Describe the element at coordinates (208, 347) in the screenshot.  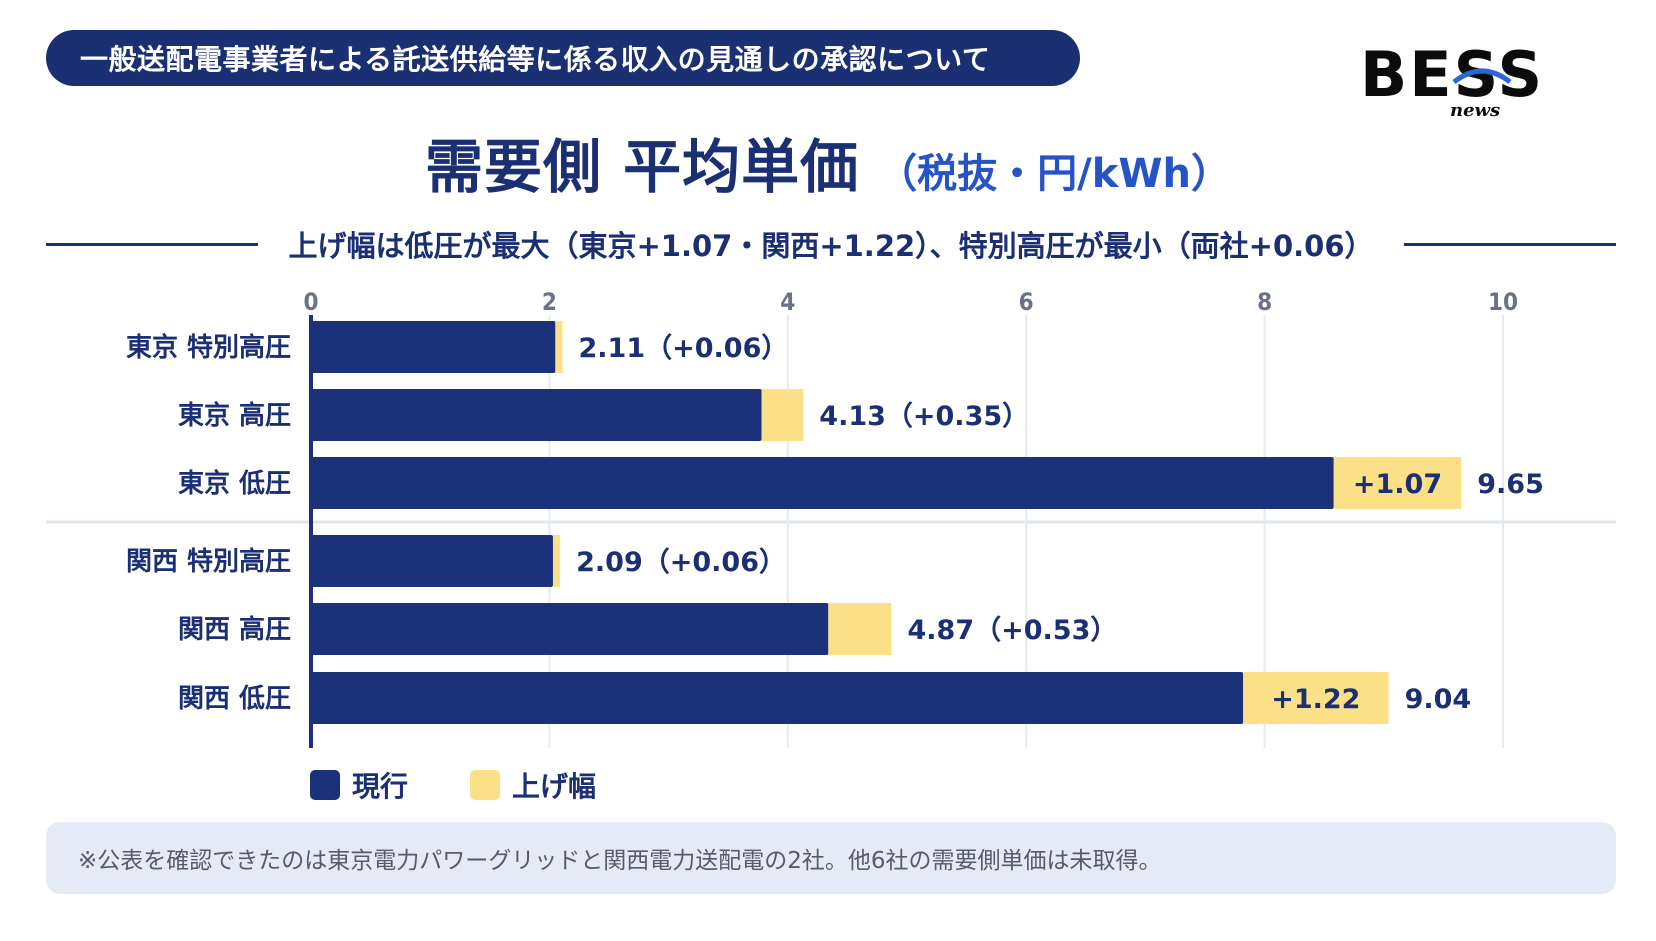
I see `category-label: 東京 特別高圧` at that location.